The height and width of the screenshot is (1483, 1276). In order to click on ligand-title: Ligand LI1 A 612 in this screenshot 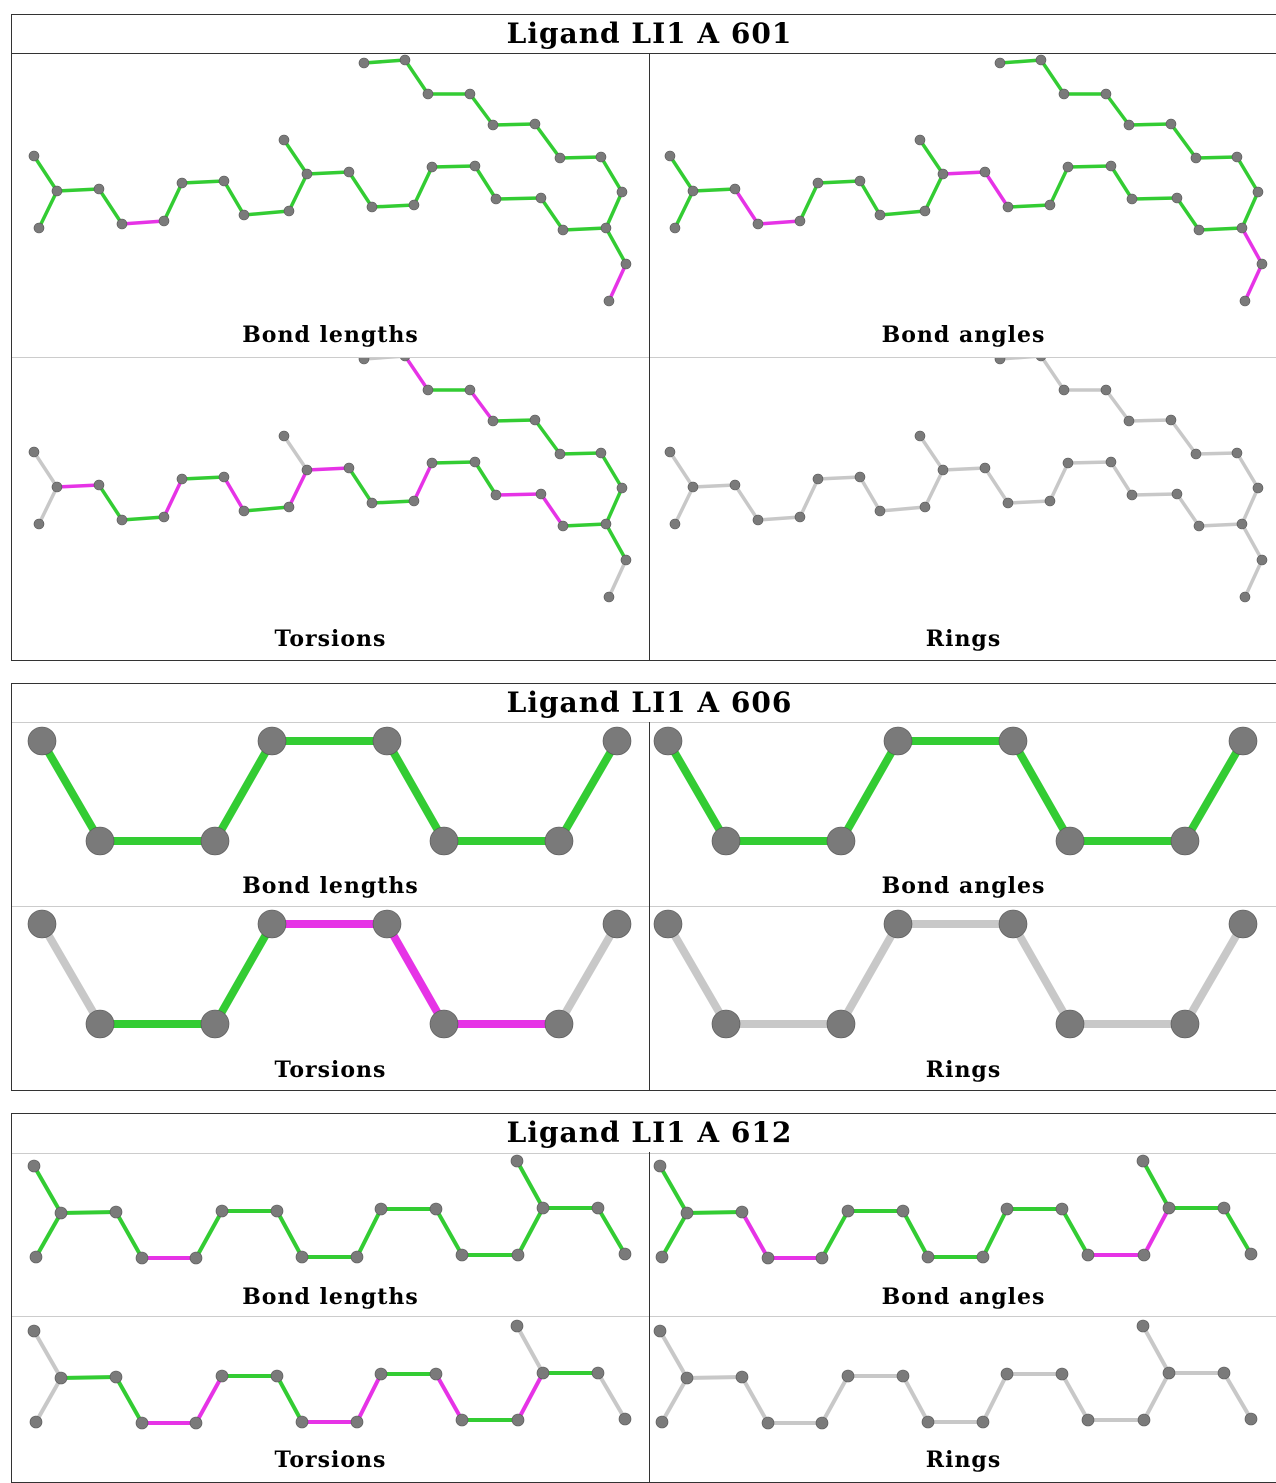, I will do `click(649, 1132)`.